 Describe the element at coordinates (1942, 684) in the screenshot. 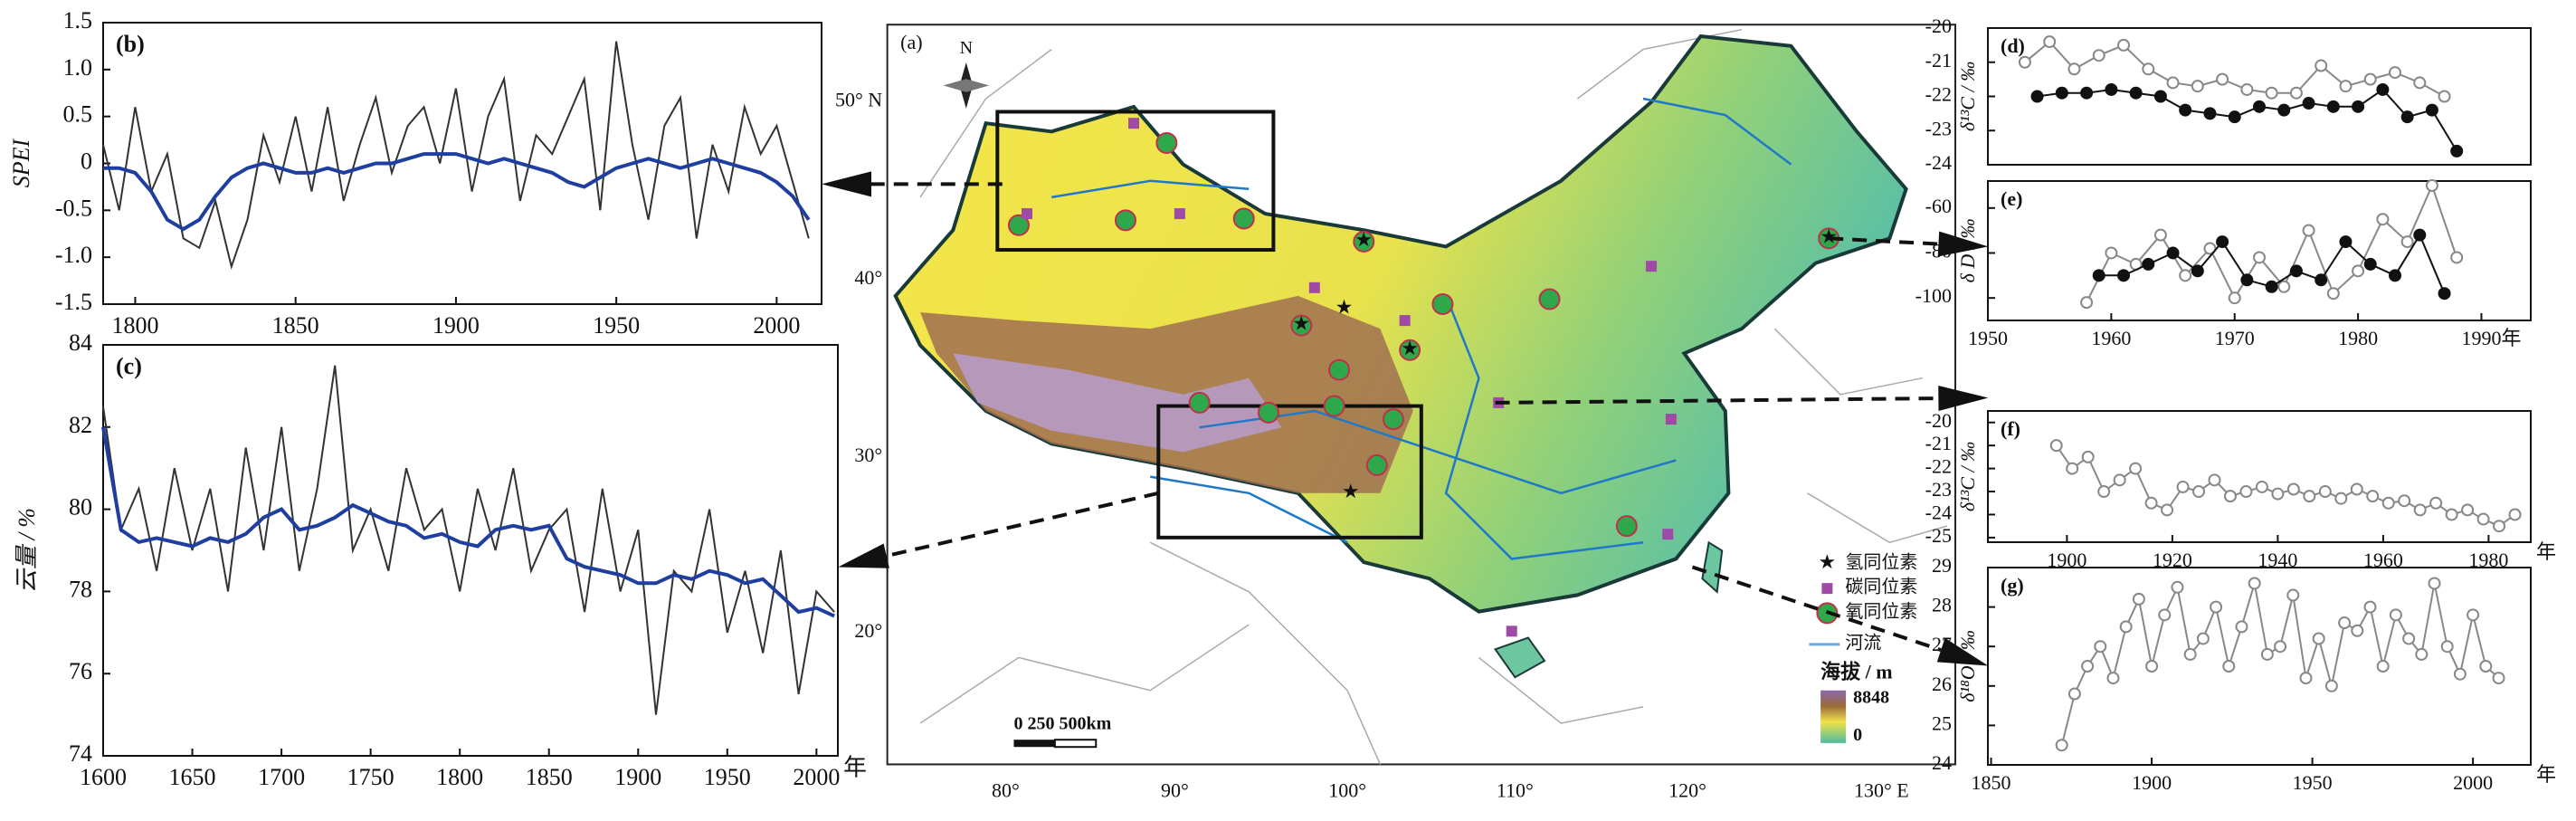

I see `y-tick-label: 26` at that location.